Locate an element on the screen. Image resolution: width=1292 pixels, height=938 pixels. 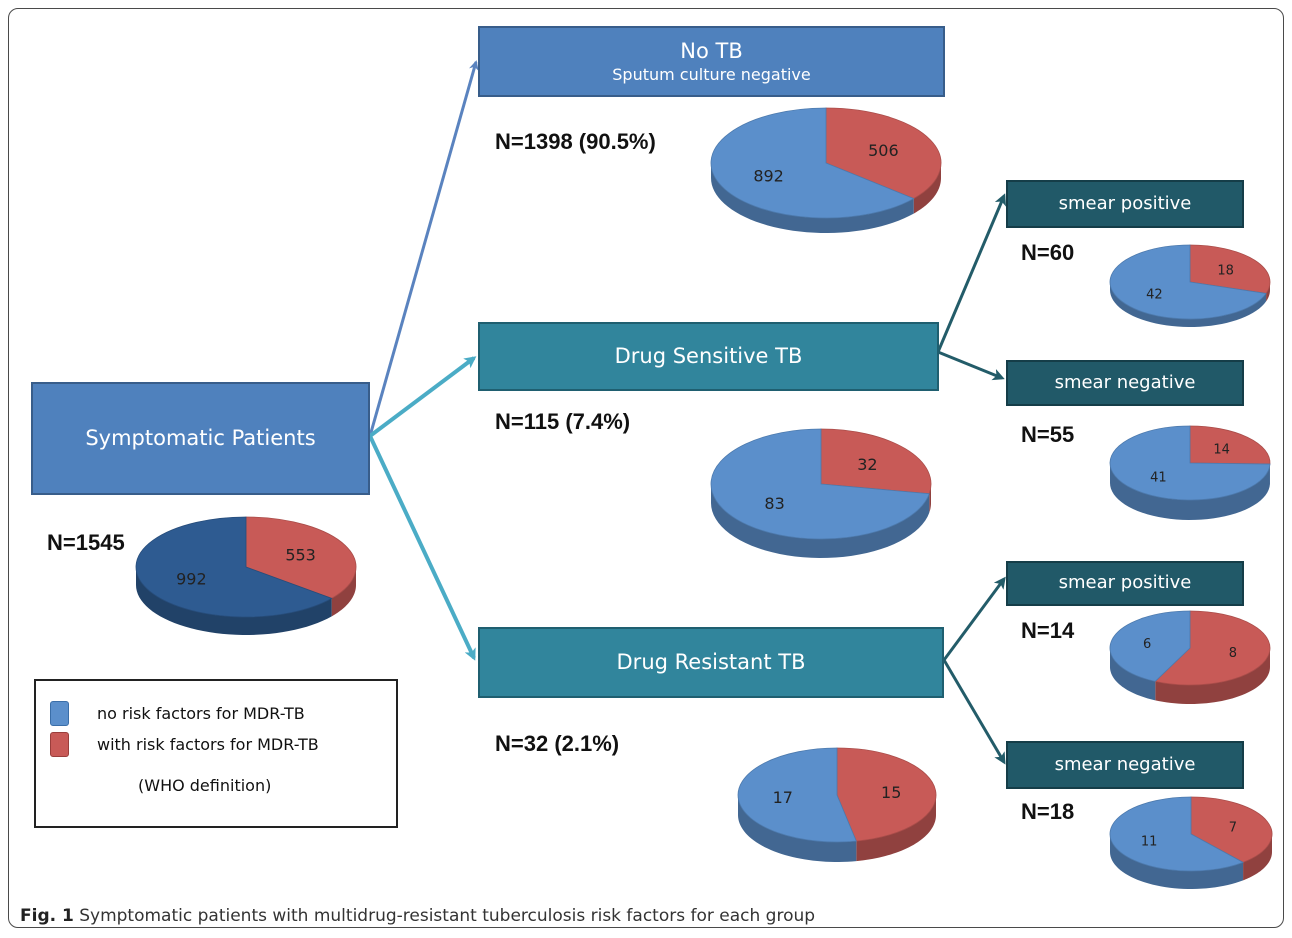
ds-smear-negative-box: smear negative is located at coordinates (1125, 383).